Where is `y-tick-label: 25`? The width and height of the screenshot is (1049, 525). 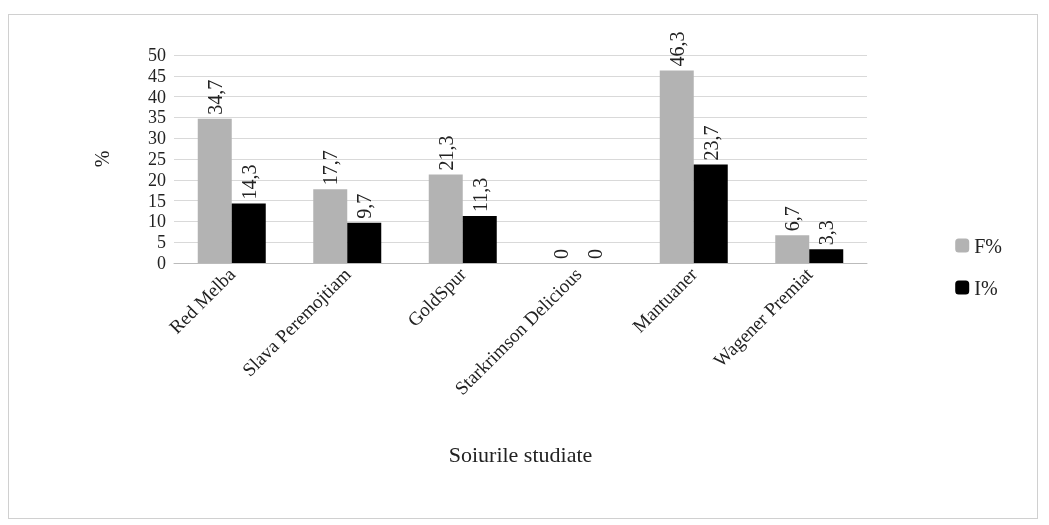
y-tick-label: 25 is located at coordinates (157, 159).